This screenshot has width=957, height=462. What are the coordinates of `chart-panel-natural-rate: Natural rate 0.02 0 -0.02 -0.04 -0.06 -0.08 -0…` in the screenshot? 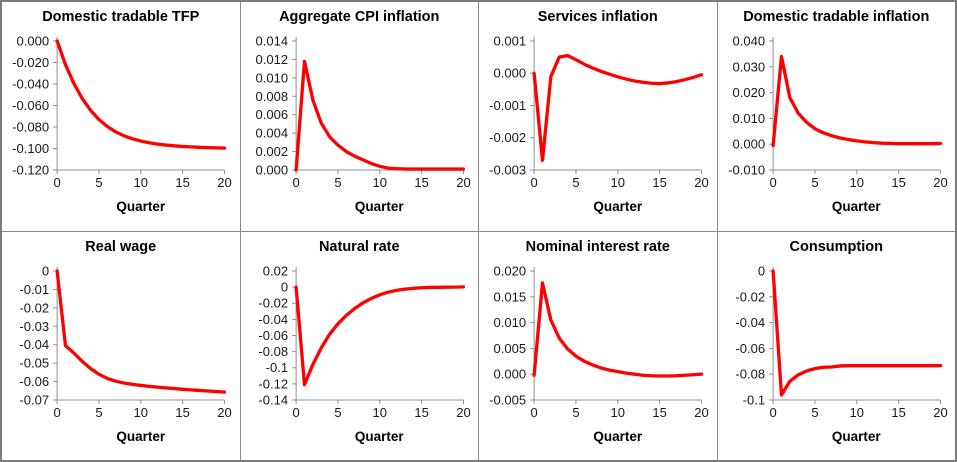 It's located at (359, 345).